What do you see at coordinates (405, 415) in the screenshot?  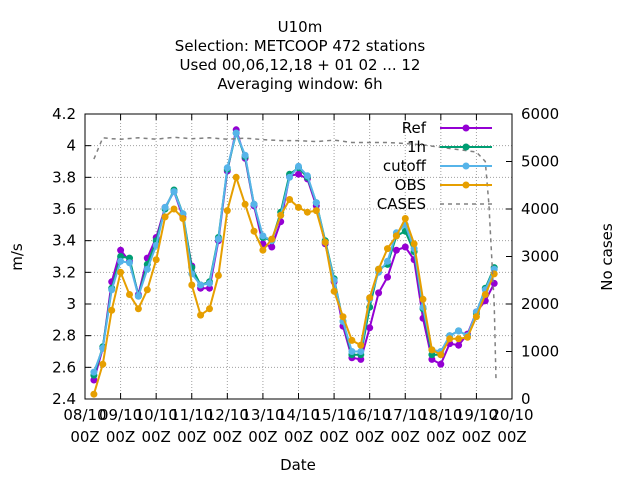 I see `x-tick-label-date: 17/10` at bounding box center [405, 415].